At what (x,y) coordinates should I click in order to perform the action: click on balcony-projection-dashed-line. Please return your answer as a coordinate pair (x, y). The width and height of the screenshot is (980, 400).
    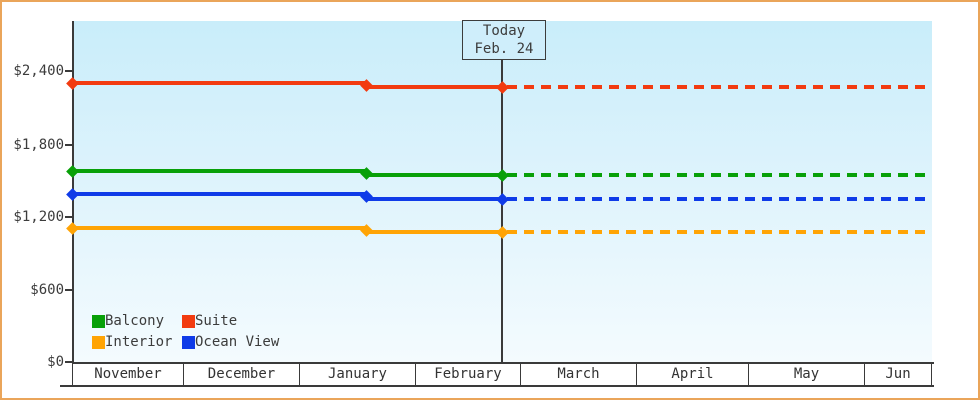
    Looking at the image, I should click on (719, 175).